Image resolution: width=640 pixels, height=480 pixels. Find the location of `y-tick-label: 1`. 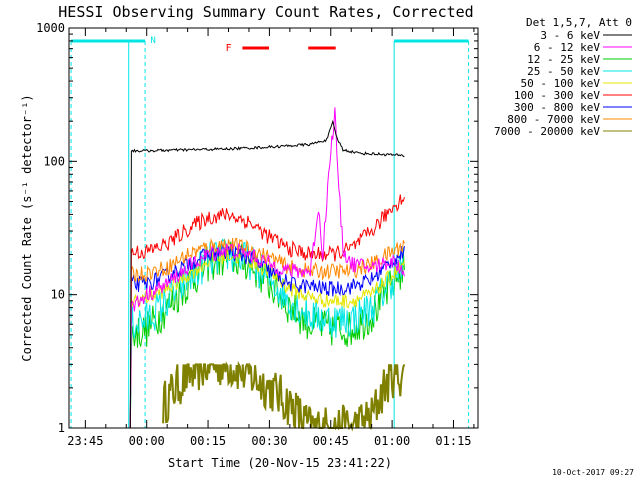

y-tick-label: 1 is located at coordinates (61, 428).